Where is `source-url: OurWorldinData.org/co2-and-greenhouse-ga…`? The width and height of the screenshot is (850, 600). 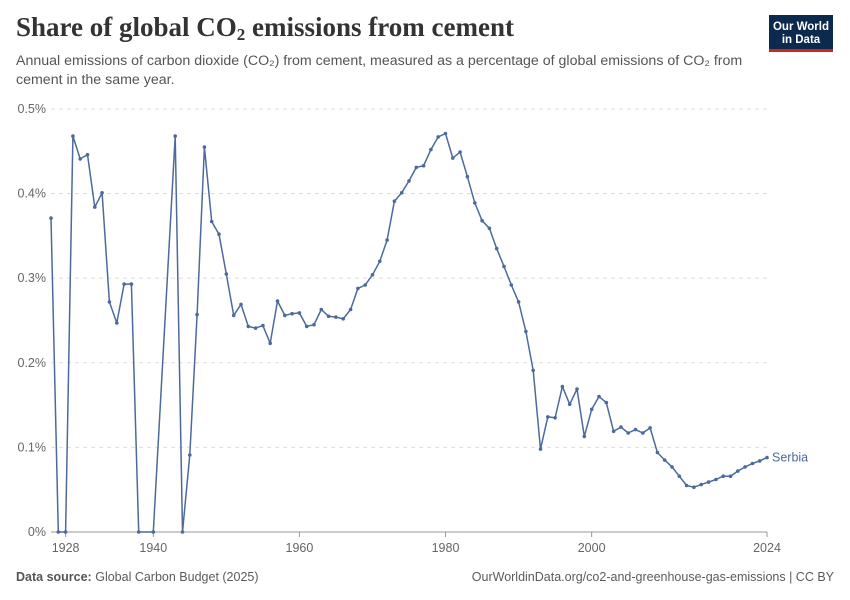
source-url: OurWorldinData.org/co2-and-greenhouse-ga… is located at coordinates (652, 577).